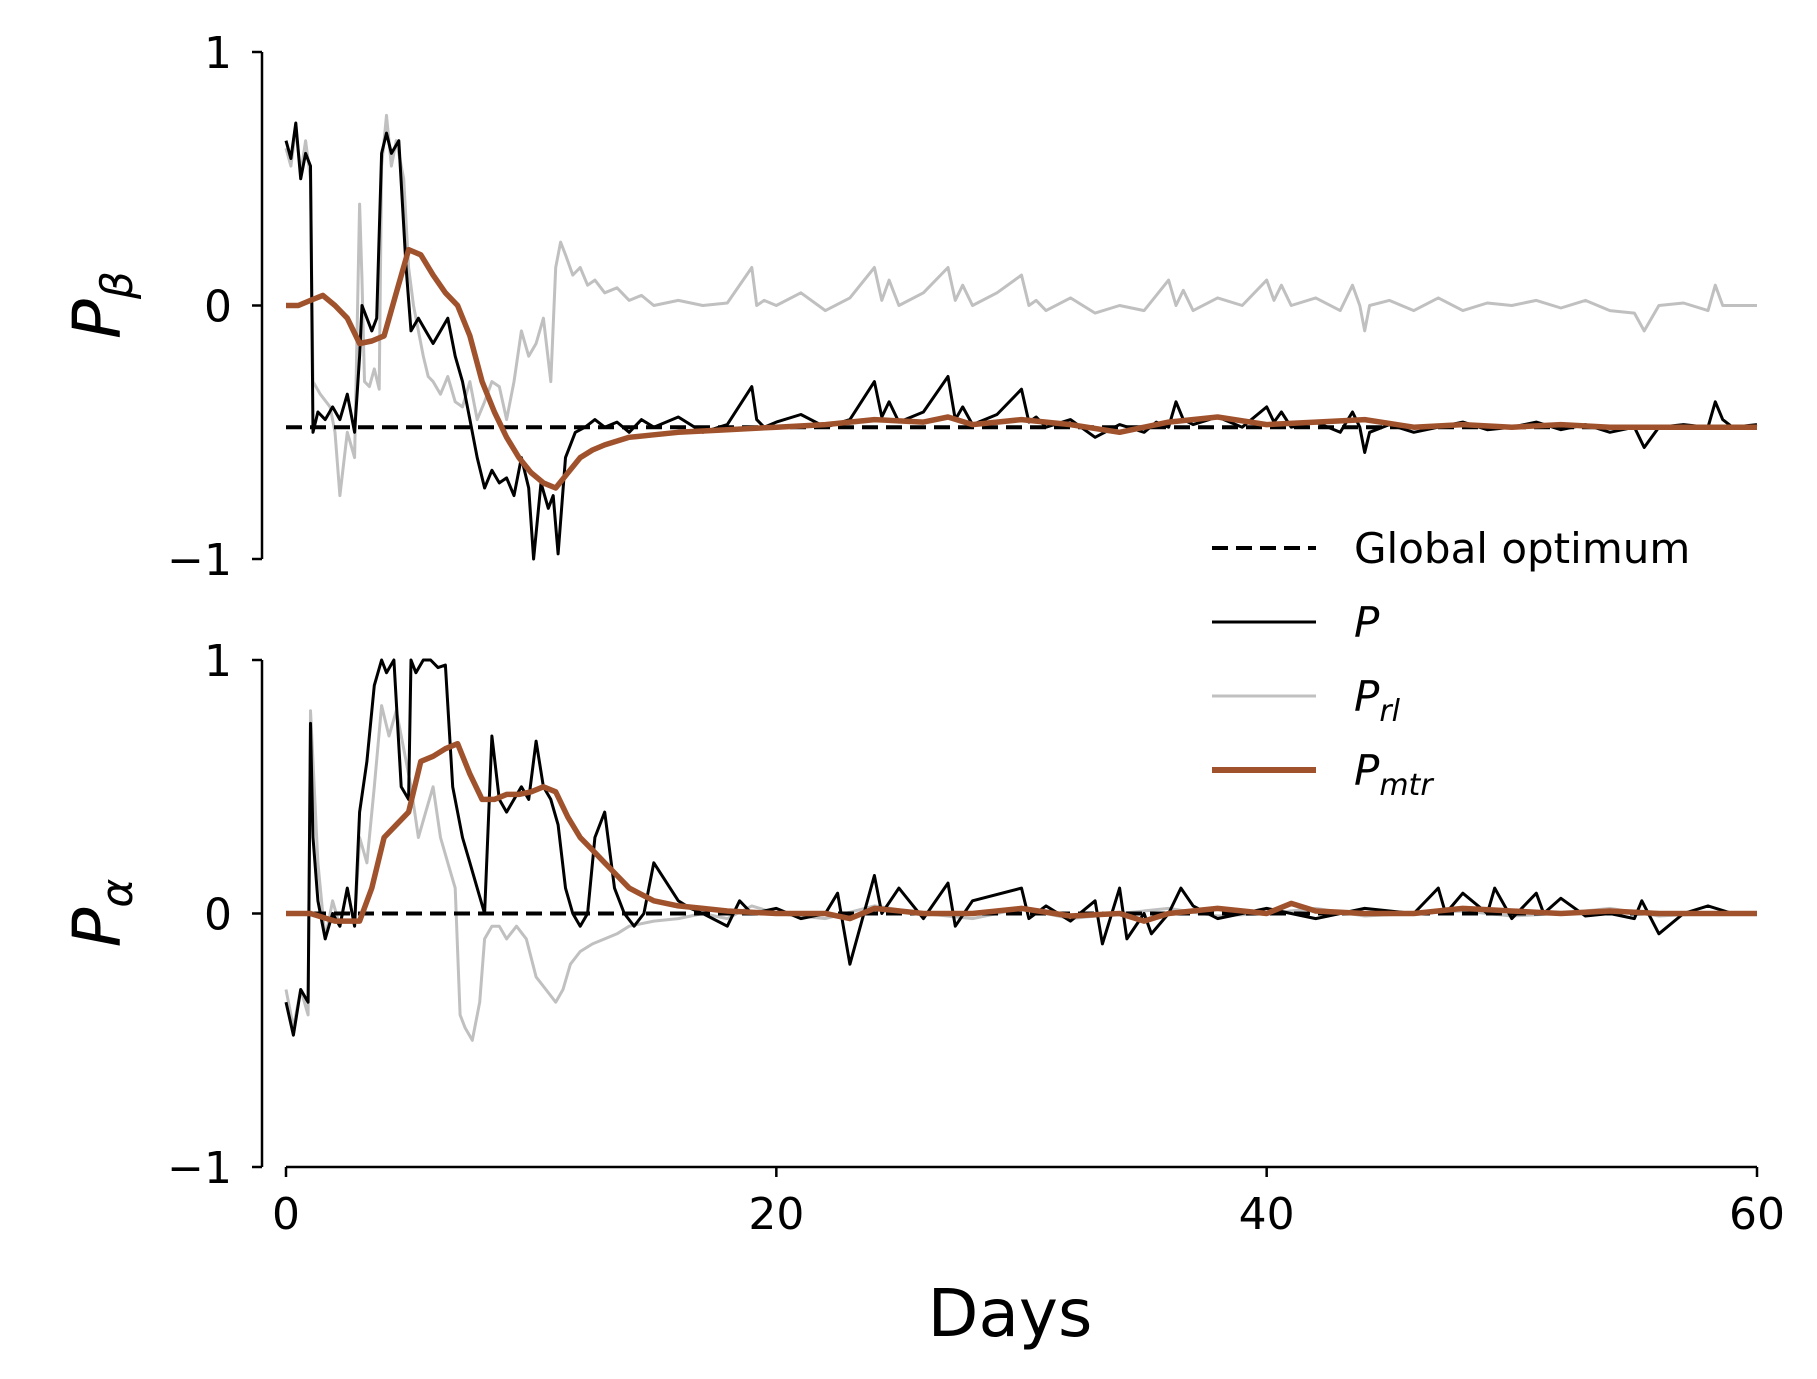 This screenshot has height=1379, width=1817. What do you see at coordinates (218, 661) in the screenshot?
I see `bottom-y-tick-label: 1` at bounding box center [218, 661].